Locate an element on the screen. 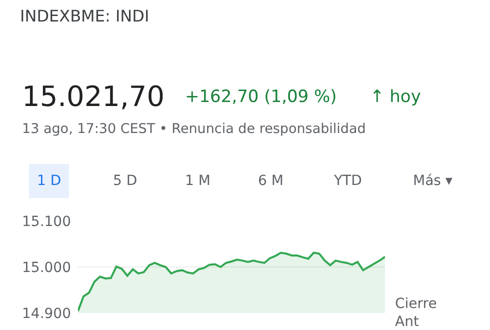  text: Más ▾ is located at coordinates (432, 181).